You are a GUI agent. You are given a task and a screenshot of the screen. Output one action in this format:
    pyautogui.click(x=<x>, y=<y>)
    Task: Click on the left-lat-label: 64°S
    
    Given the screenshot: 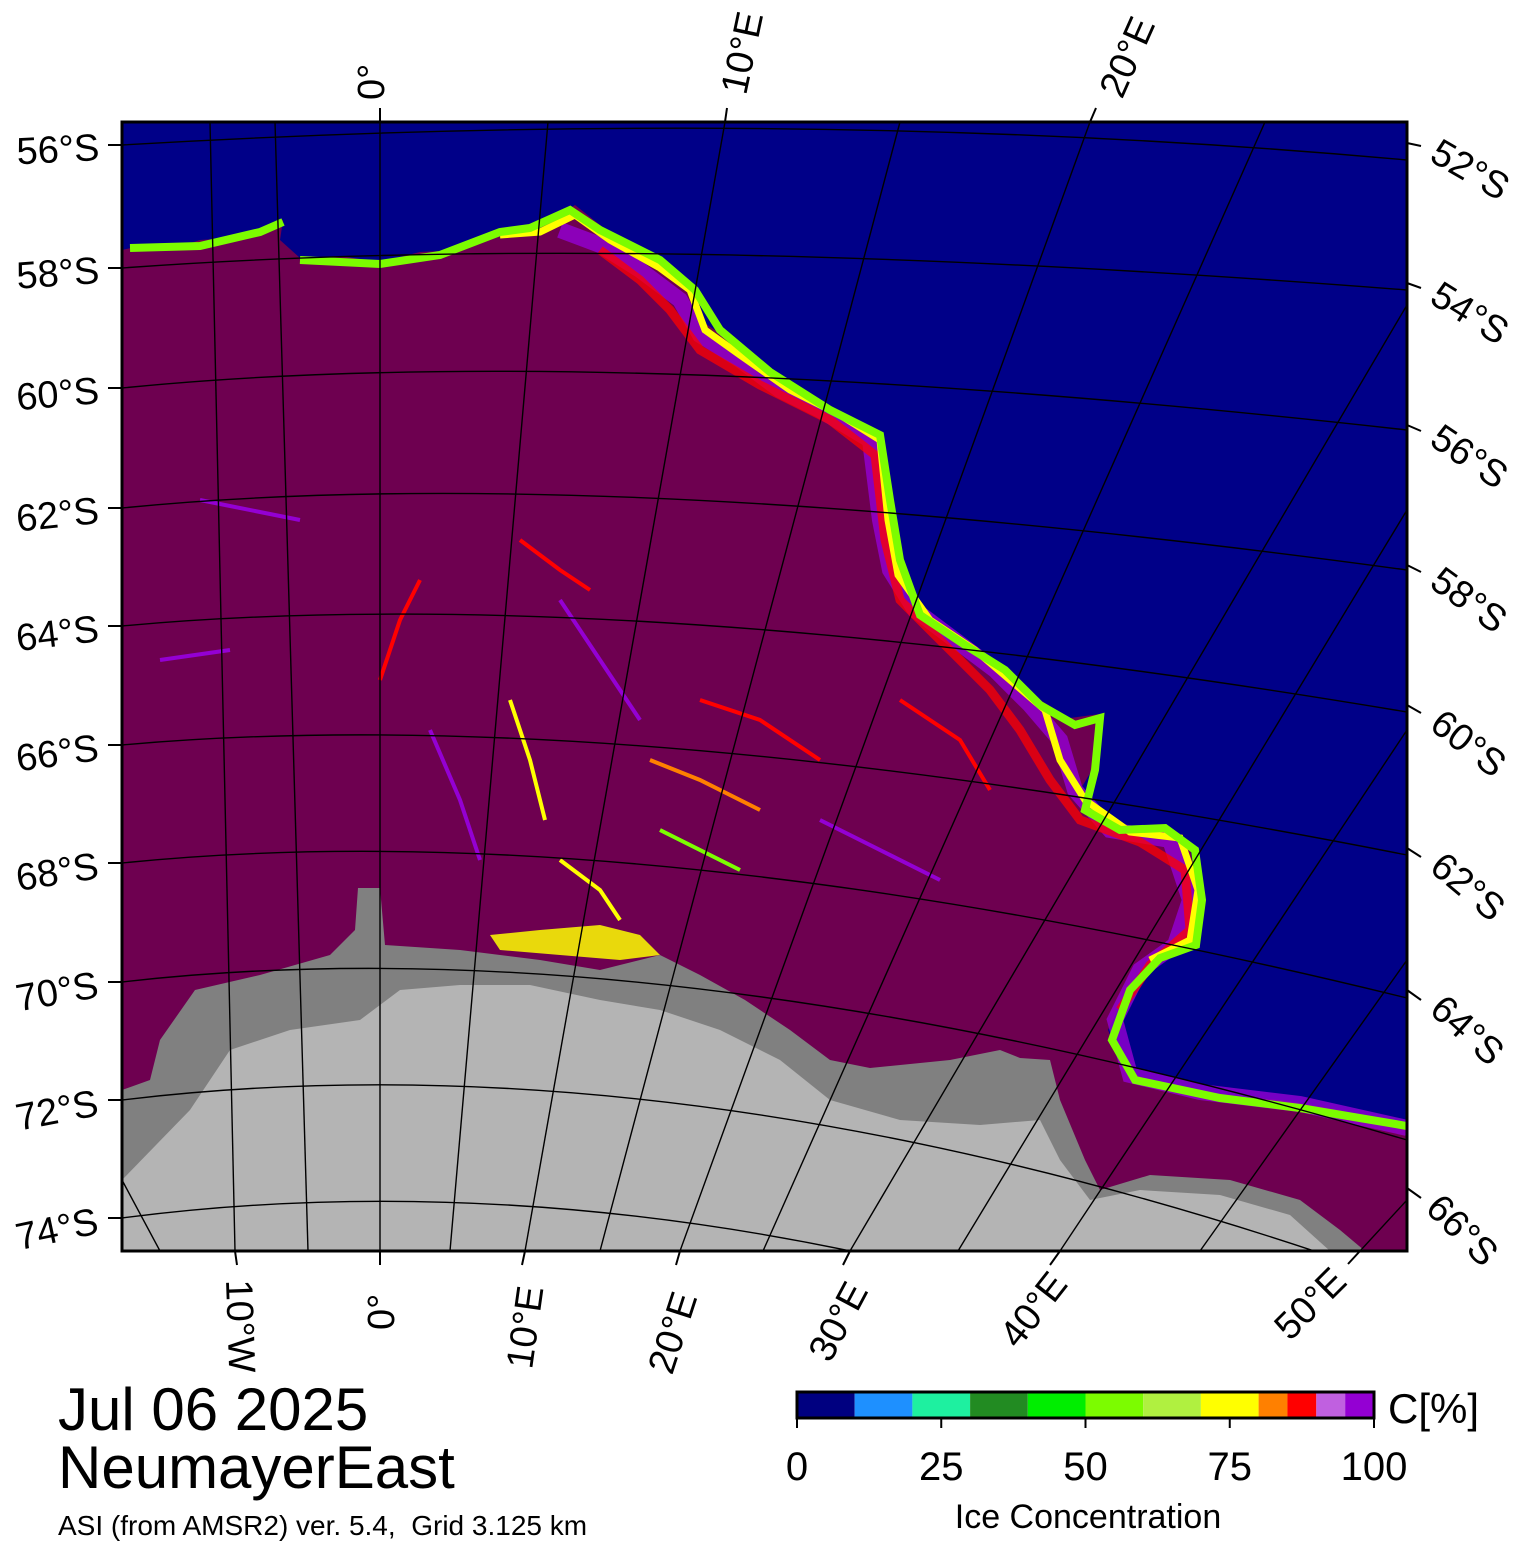 What is the action you would take?
    pyautogui.click(x=57, y=634)
    